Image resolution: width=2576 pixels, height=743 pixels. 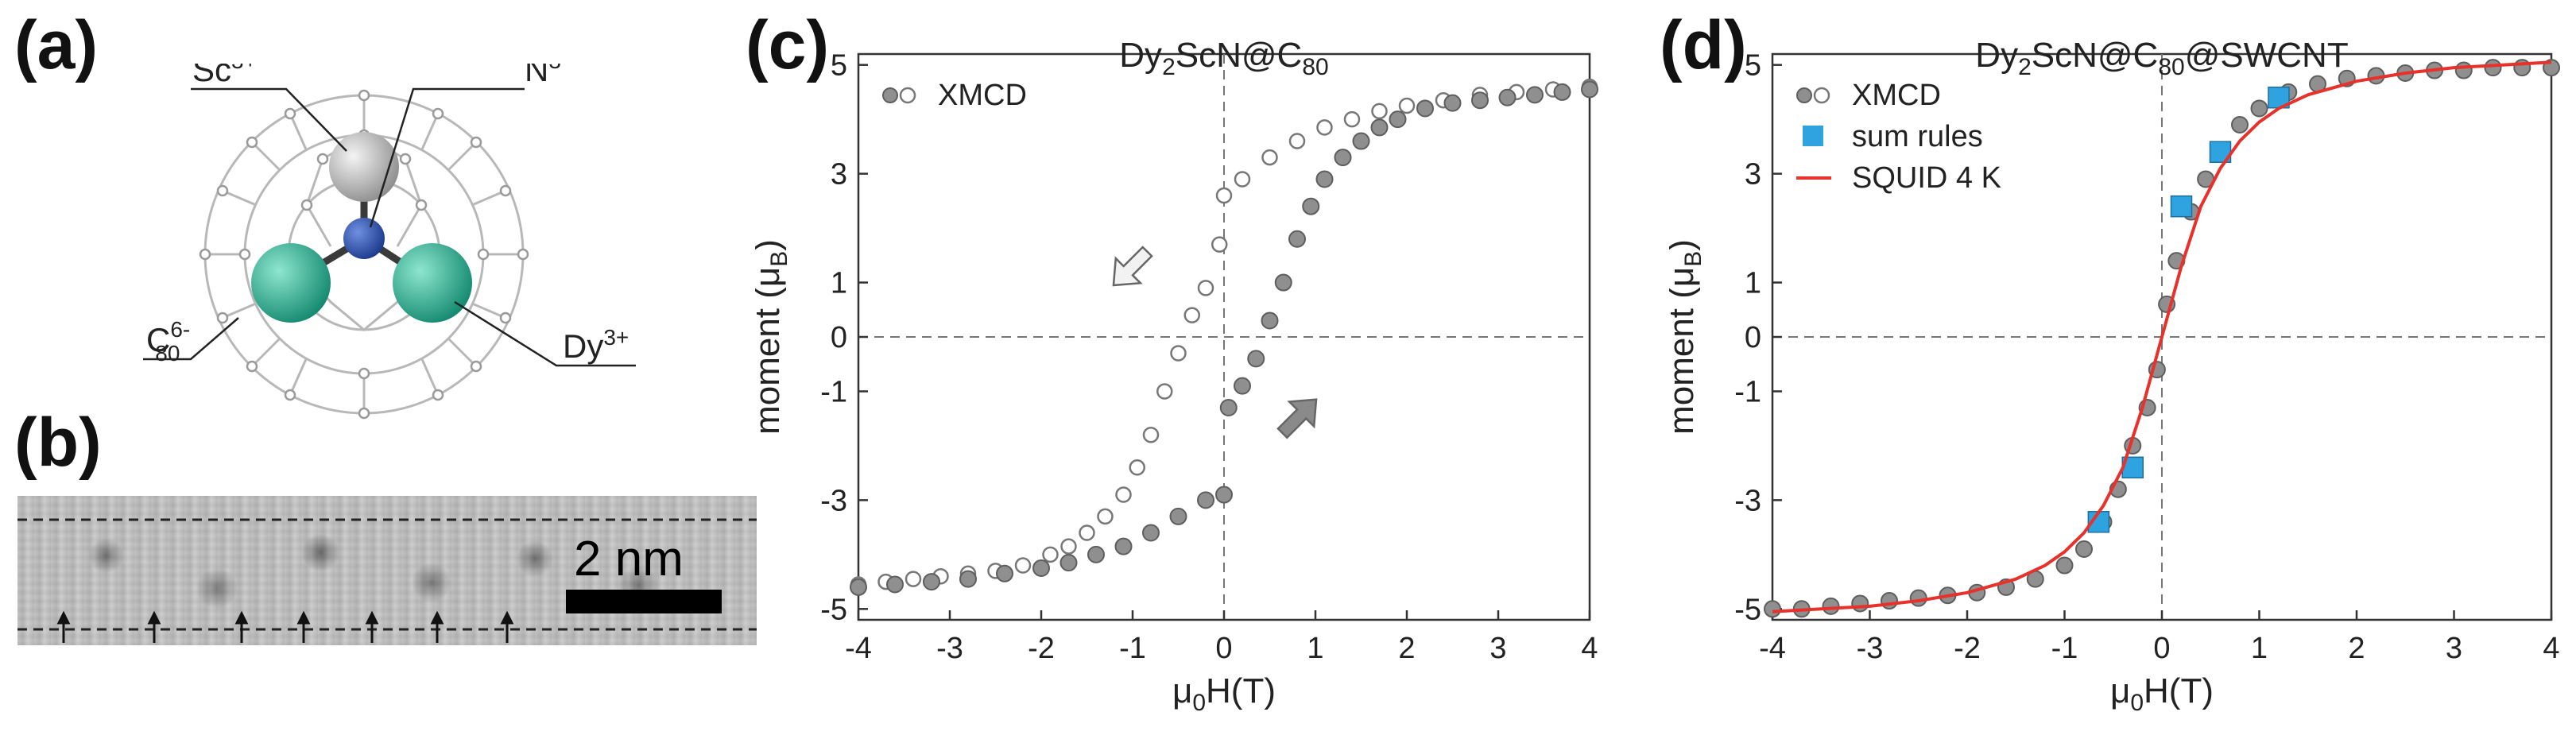 What do you see at coordinates (1224, 693) in the screenshot?
I see `x-axis-label: μ0H(T)` at bounding box center [1224, 693].